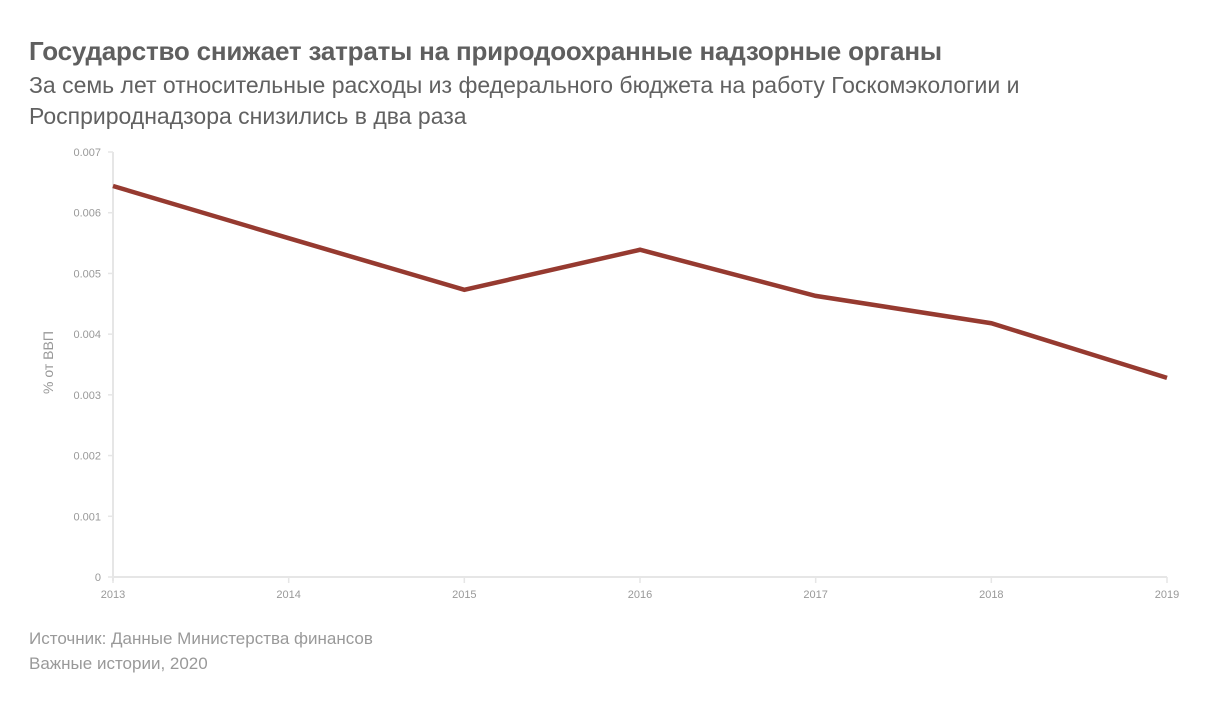  What do you see at coordinates (640, 595) in the screenshot?
I see `x-tick-label: 2016` at bounding box center [640, 595].